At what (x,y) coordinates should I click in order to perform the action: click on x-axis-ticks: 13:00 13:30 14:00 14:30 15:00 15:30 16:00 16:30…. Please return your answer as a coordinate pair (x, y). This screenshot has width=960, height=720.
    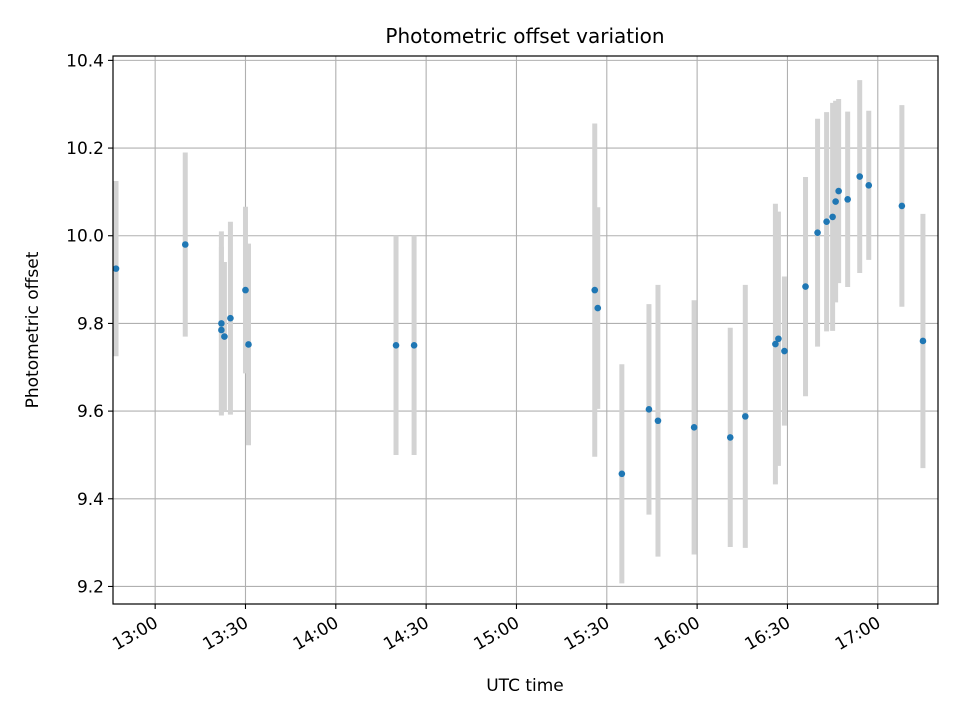
    Looking at the image, I should click on (496, 629).